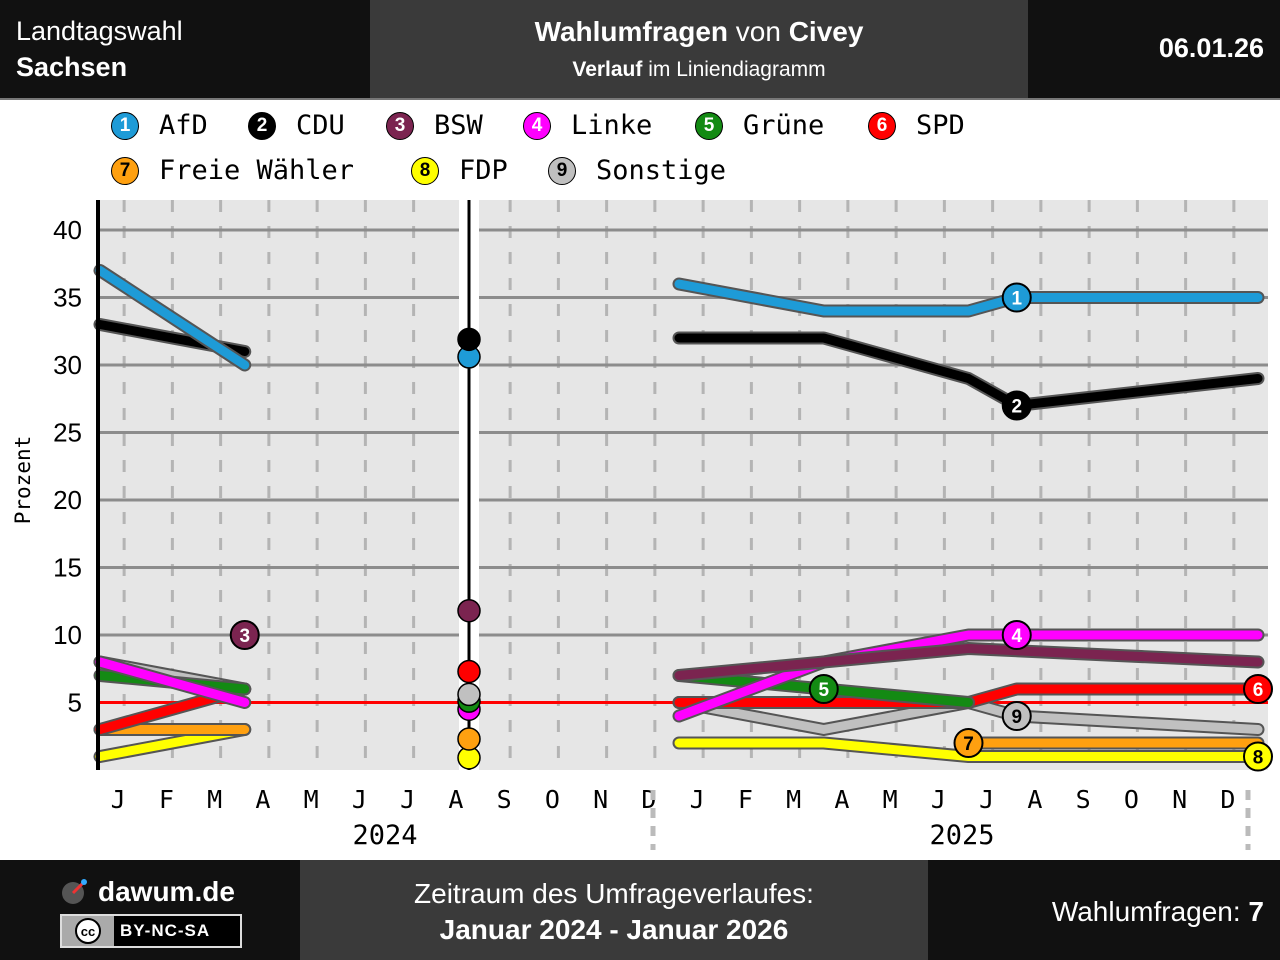 The image size is (1280, 960). Describe the element at coordinates (150, 910) in the screenshot. I see `brand-panel: dawum.de cc BY-NC-SA` at that location.